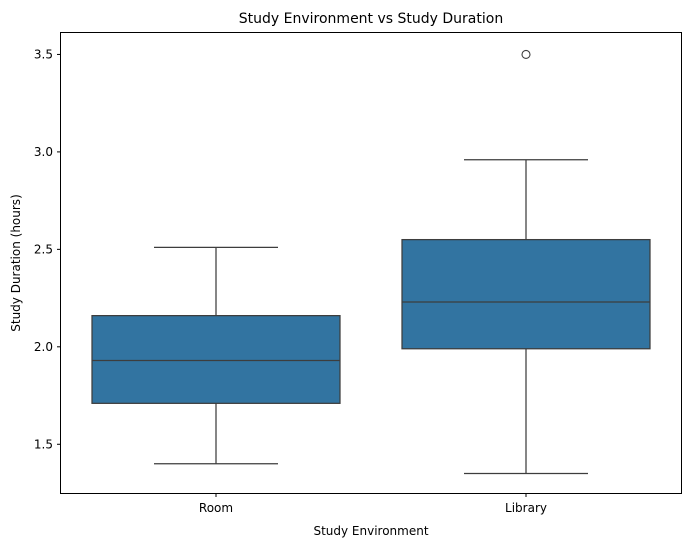 The height and width of the screenshot is (547, 691). I want to click on y-axis-label: Study Duration (hours), so click(16, 263).